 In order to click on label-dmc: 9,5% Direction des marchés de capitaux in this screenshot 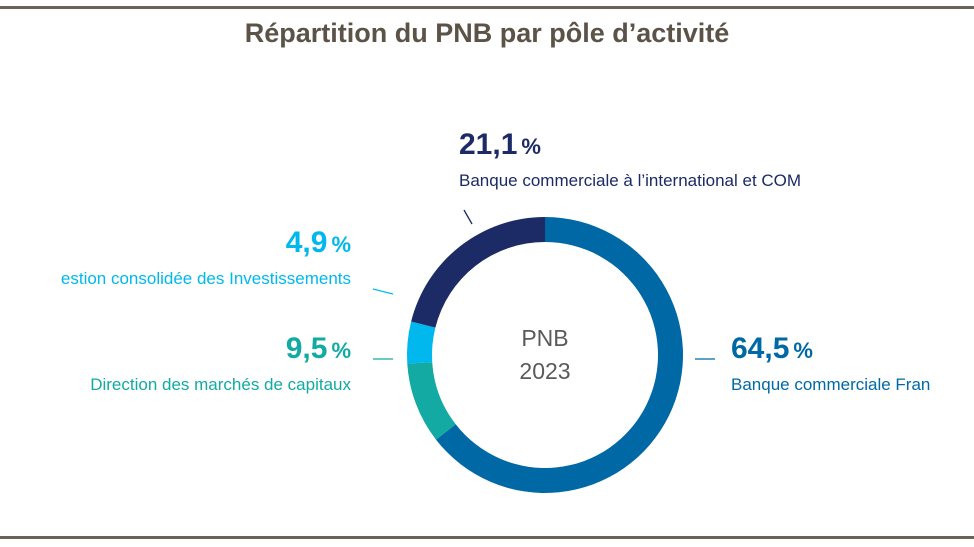, I will do `click(220, 364)`.